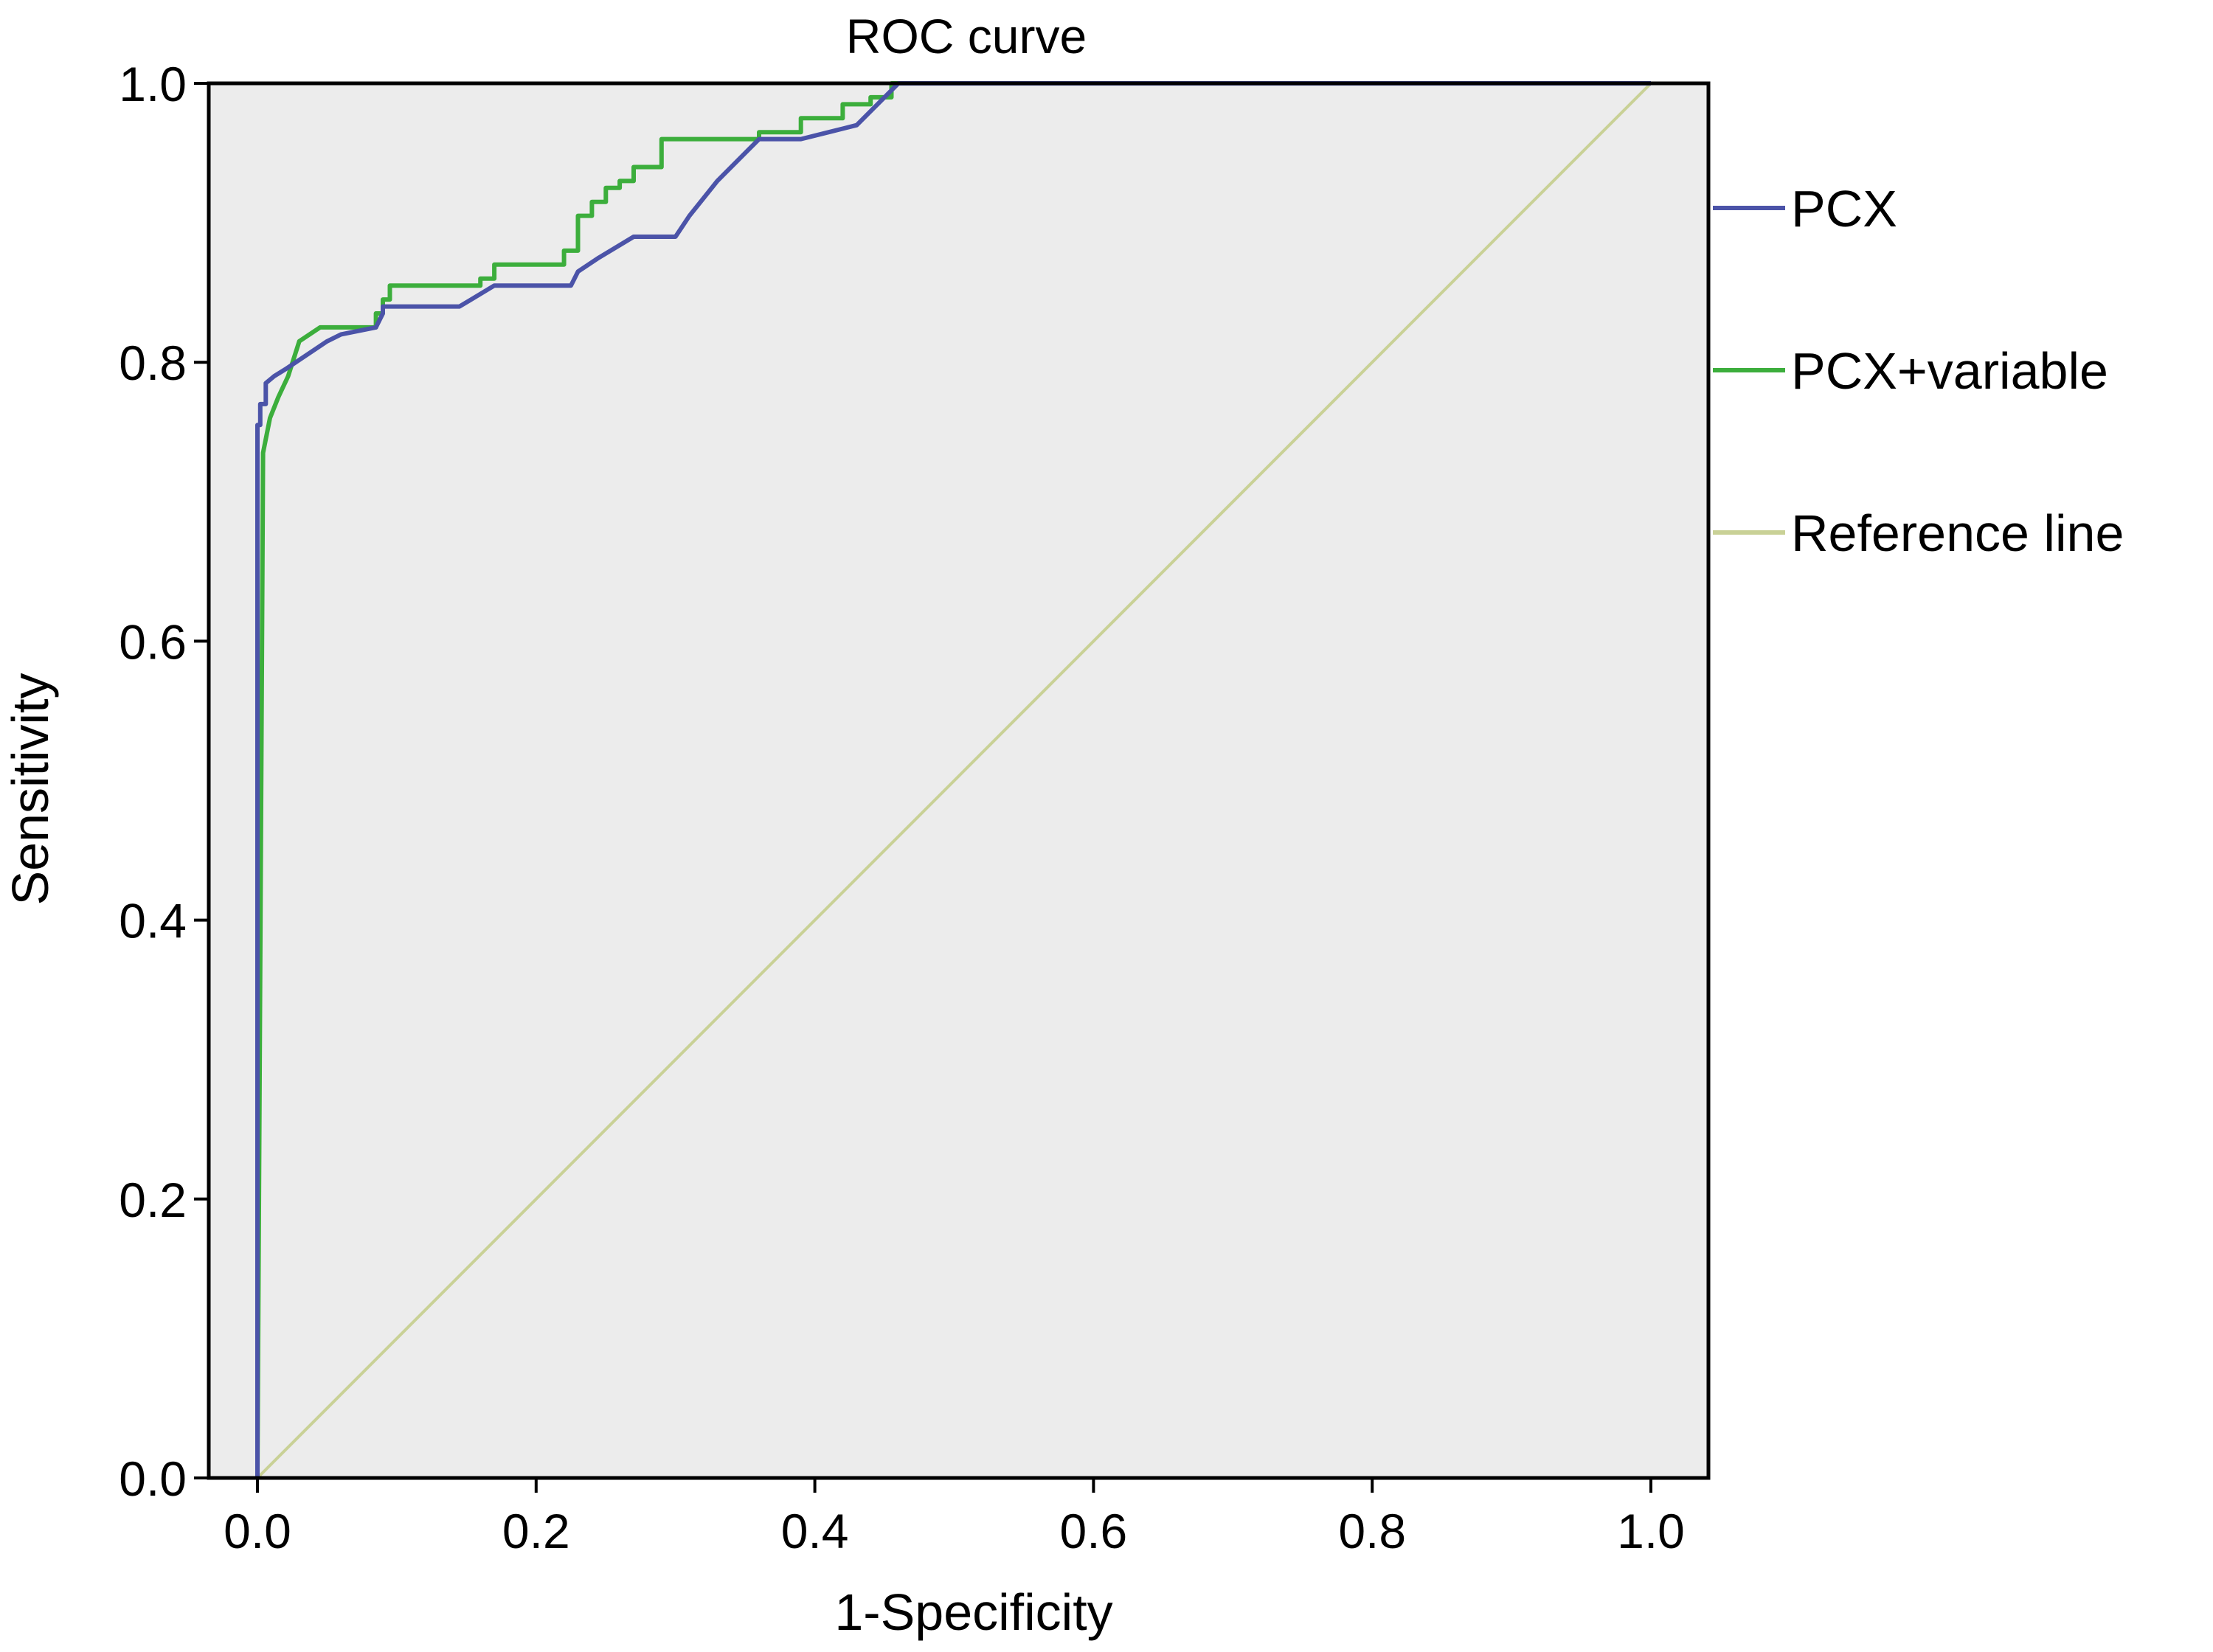 This screenshot has width=2213, height=1652. I want to click on x-tick-label: 0.6, so click(1094, 1531).